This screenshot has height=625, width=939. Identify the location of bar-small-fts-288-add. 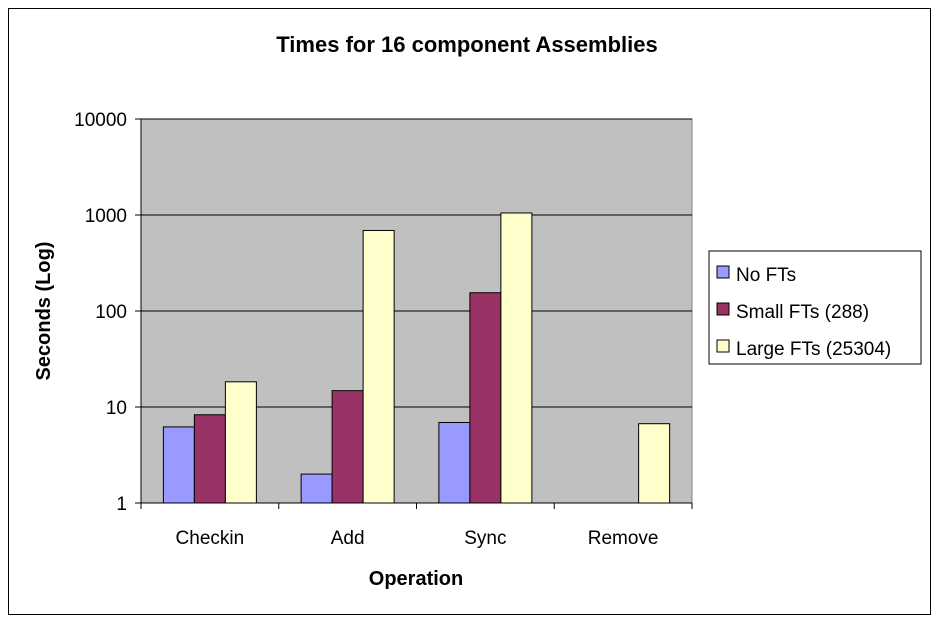
(347, 447).